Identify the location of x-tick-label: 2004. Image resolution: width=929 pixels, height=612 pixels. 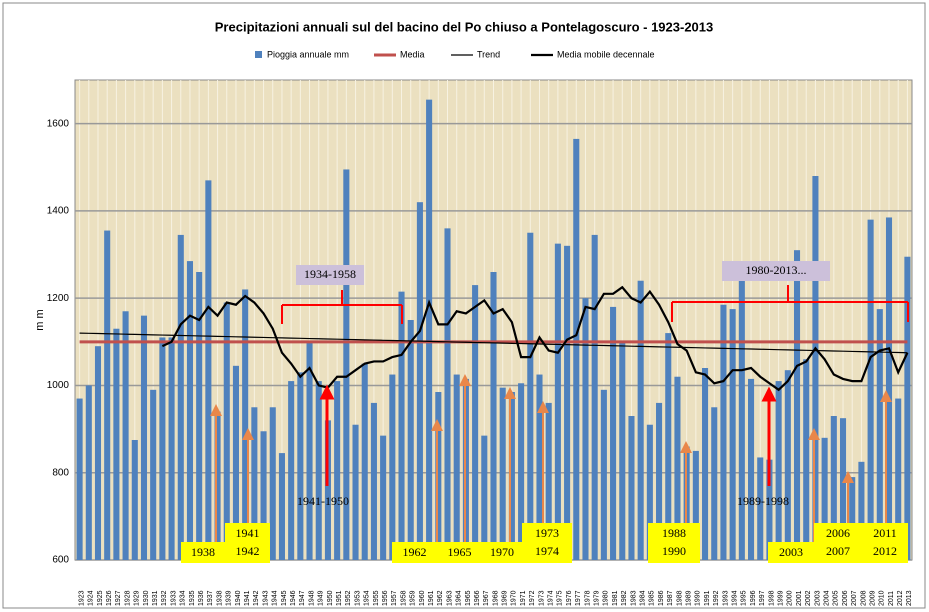
(826, 598).